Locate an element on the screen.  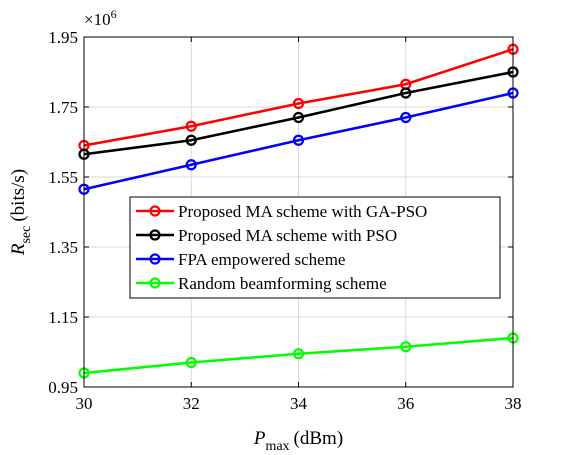
y-multiplier-base: ×10 is located at coordinates (97, 19).